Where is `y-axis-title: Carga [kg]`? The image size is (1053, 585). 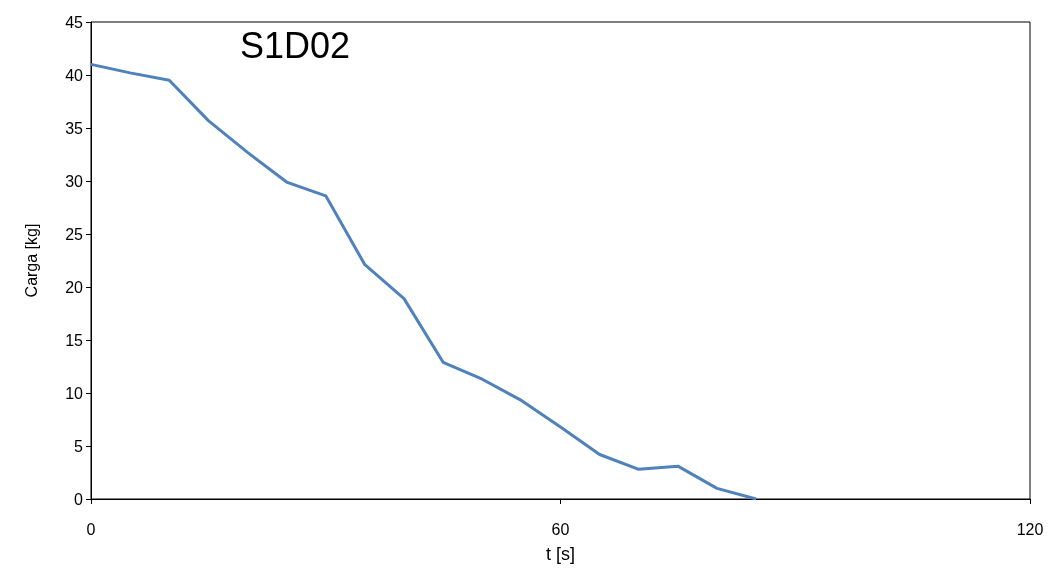 y-axis-title: Carga [kg] is located at coordinates (31, 260).